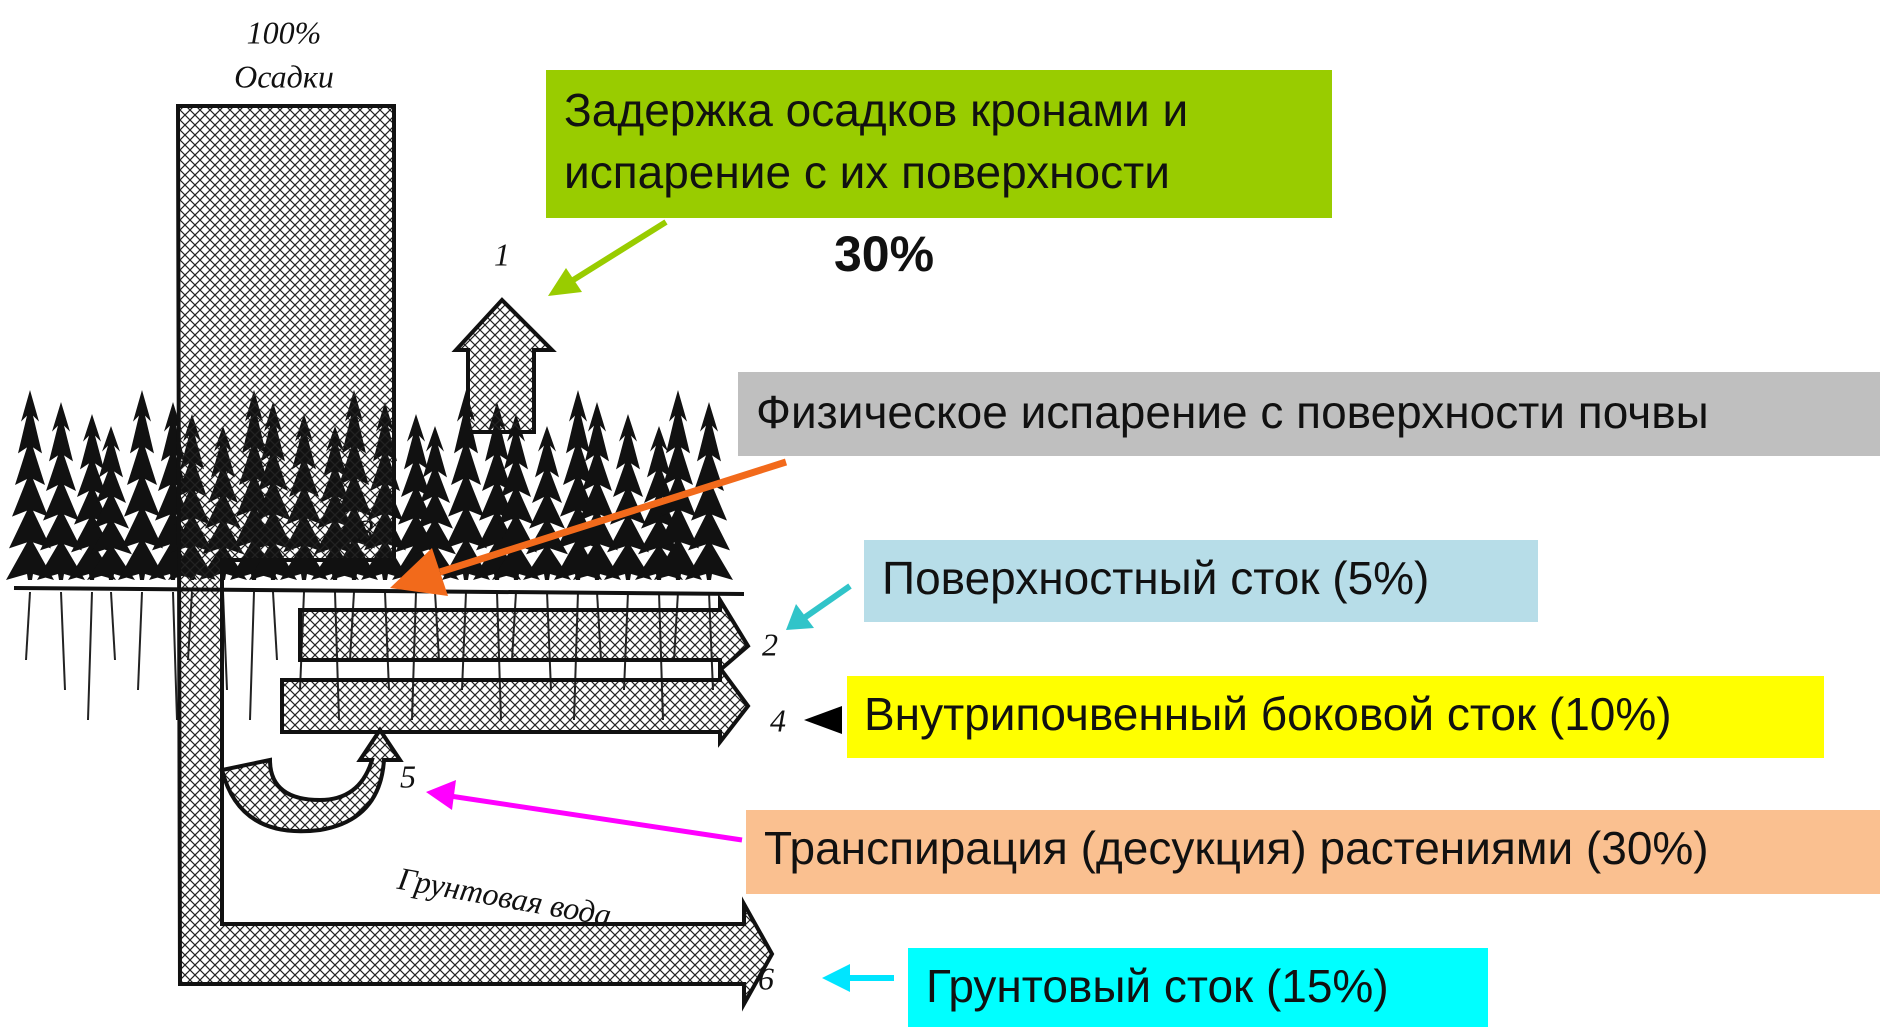 The image size is (1880, 1027). What do you see at coordinates (504, 365) in the screenshot?
I see `crown-evaporation-arrow` at bounding box center [504, 365].